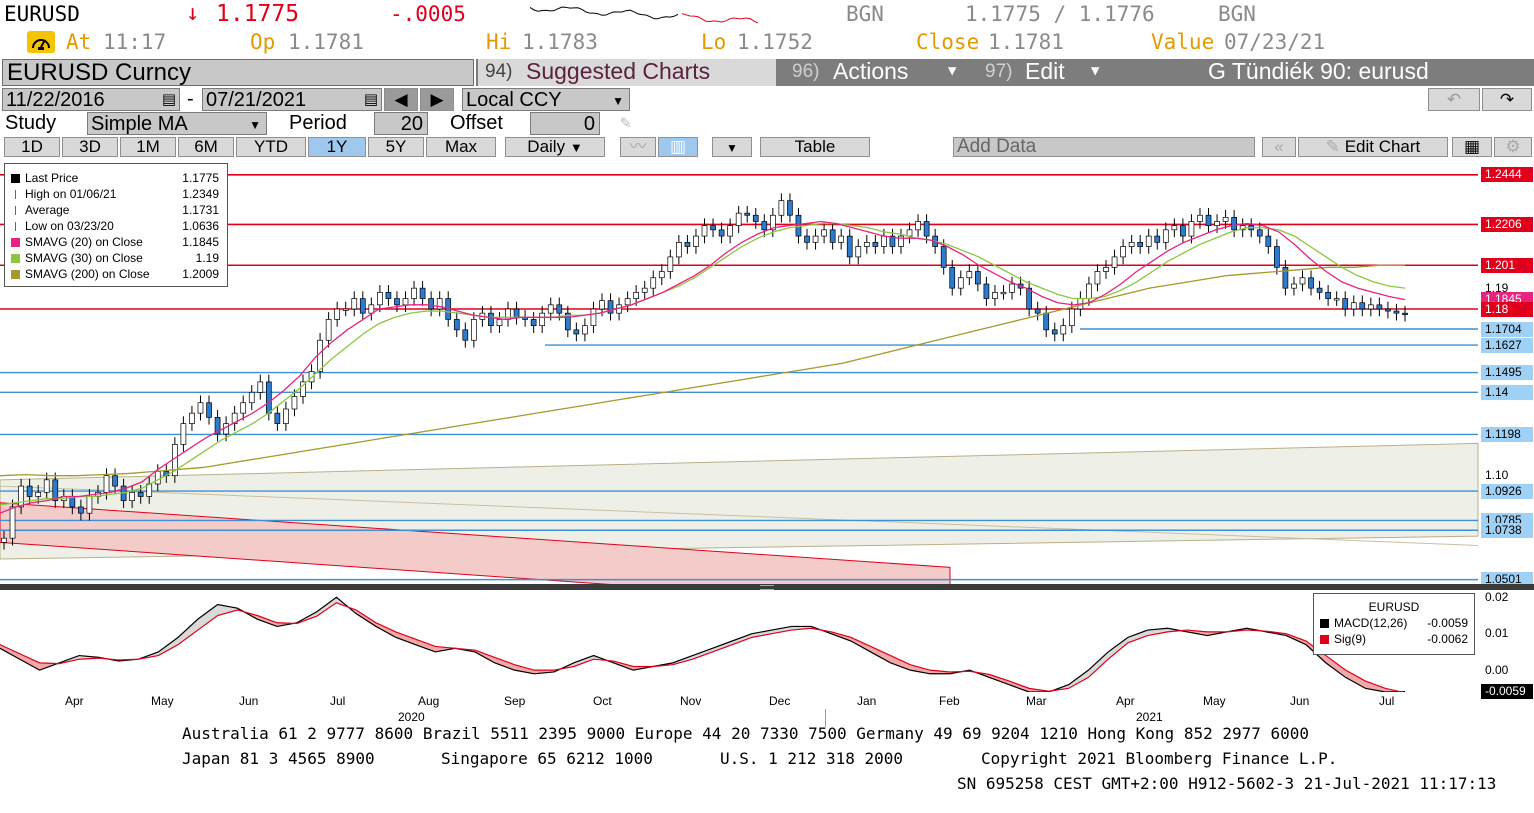 This screenshot has width=1534, height=813. What do you see at coordinates (691, 701) in the screenshot?
I see `x-axis-month: Nov` at bounding box center [691, 701].